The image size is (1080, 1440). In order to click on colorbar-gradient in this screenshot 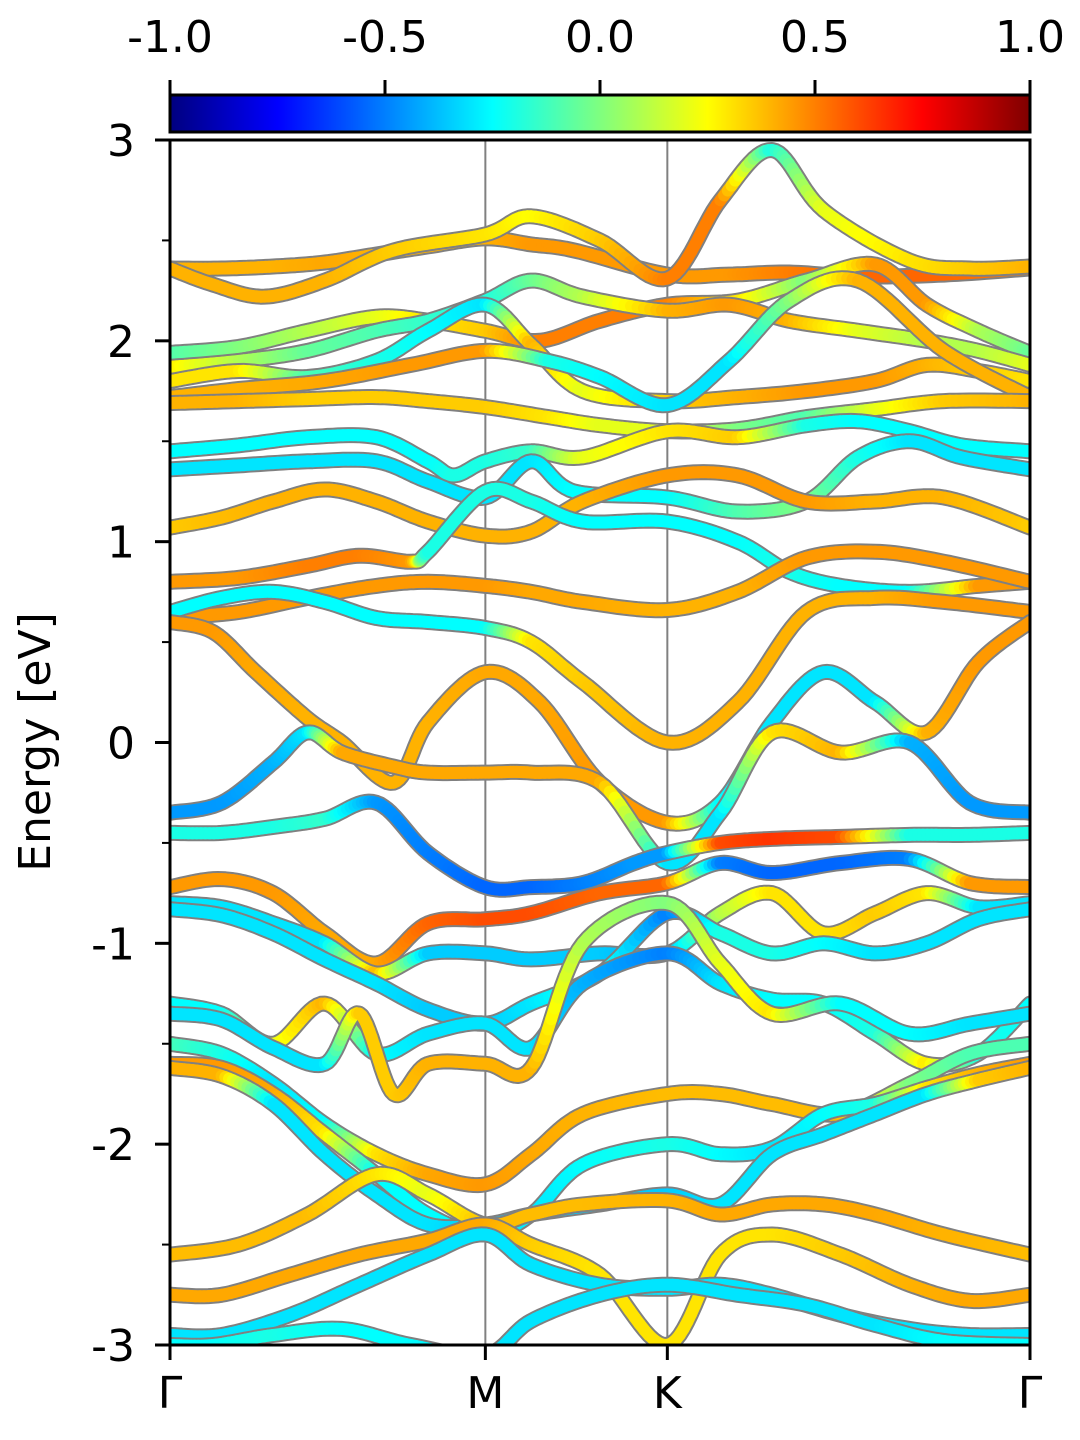, I will do `click(600, 113)`.